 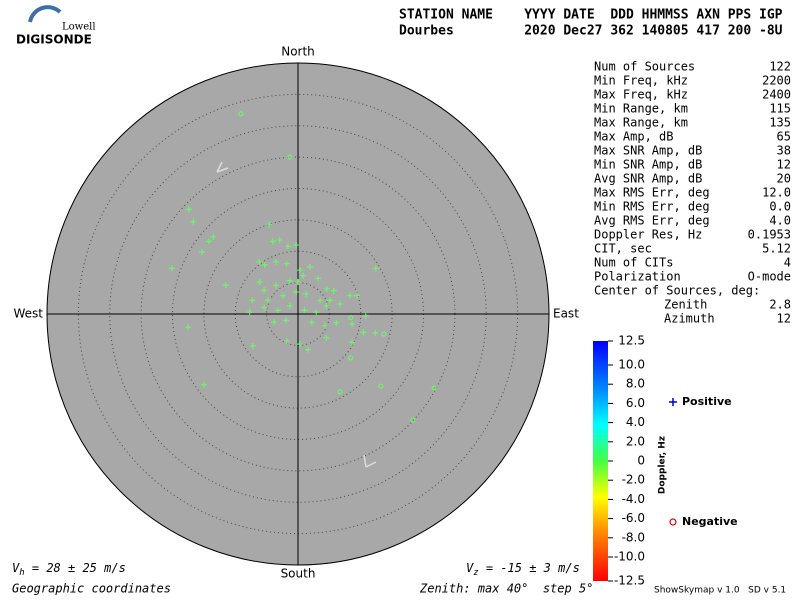 What do you see at coordinates (710, 521) in the screenshot?
I see `legend-label: Negative` at bounding box center [710, 521].